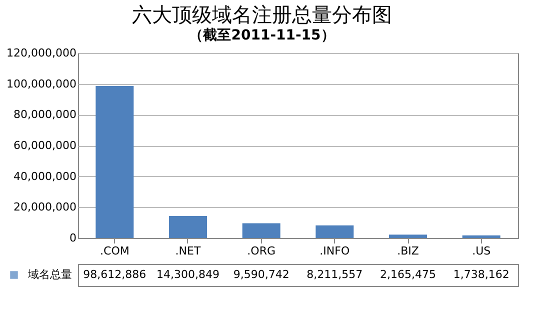  What do you see at coordinates (481, 251) in the screenshot?
I see `x-tick-label: .US` at bounding box center [481, 251].